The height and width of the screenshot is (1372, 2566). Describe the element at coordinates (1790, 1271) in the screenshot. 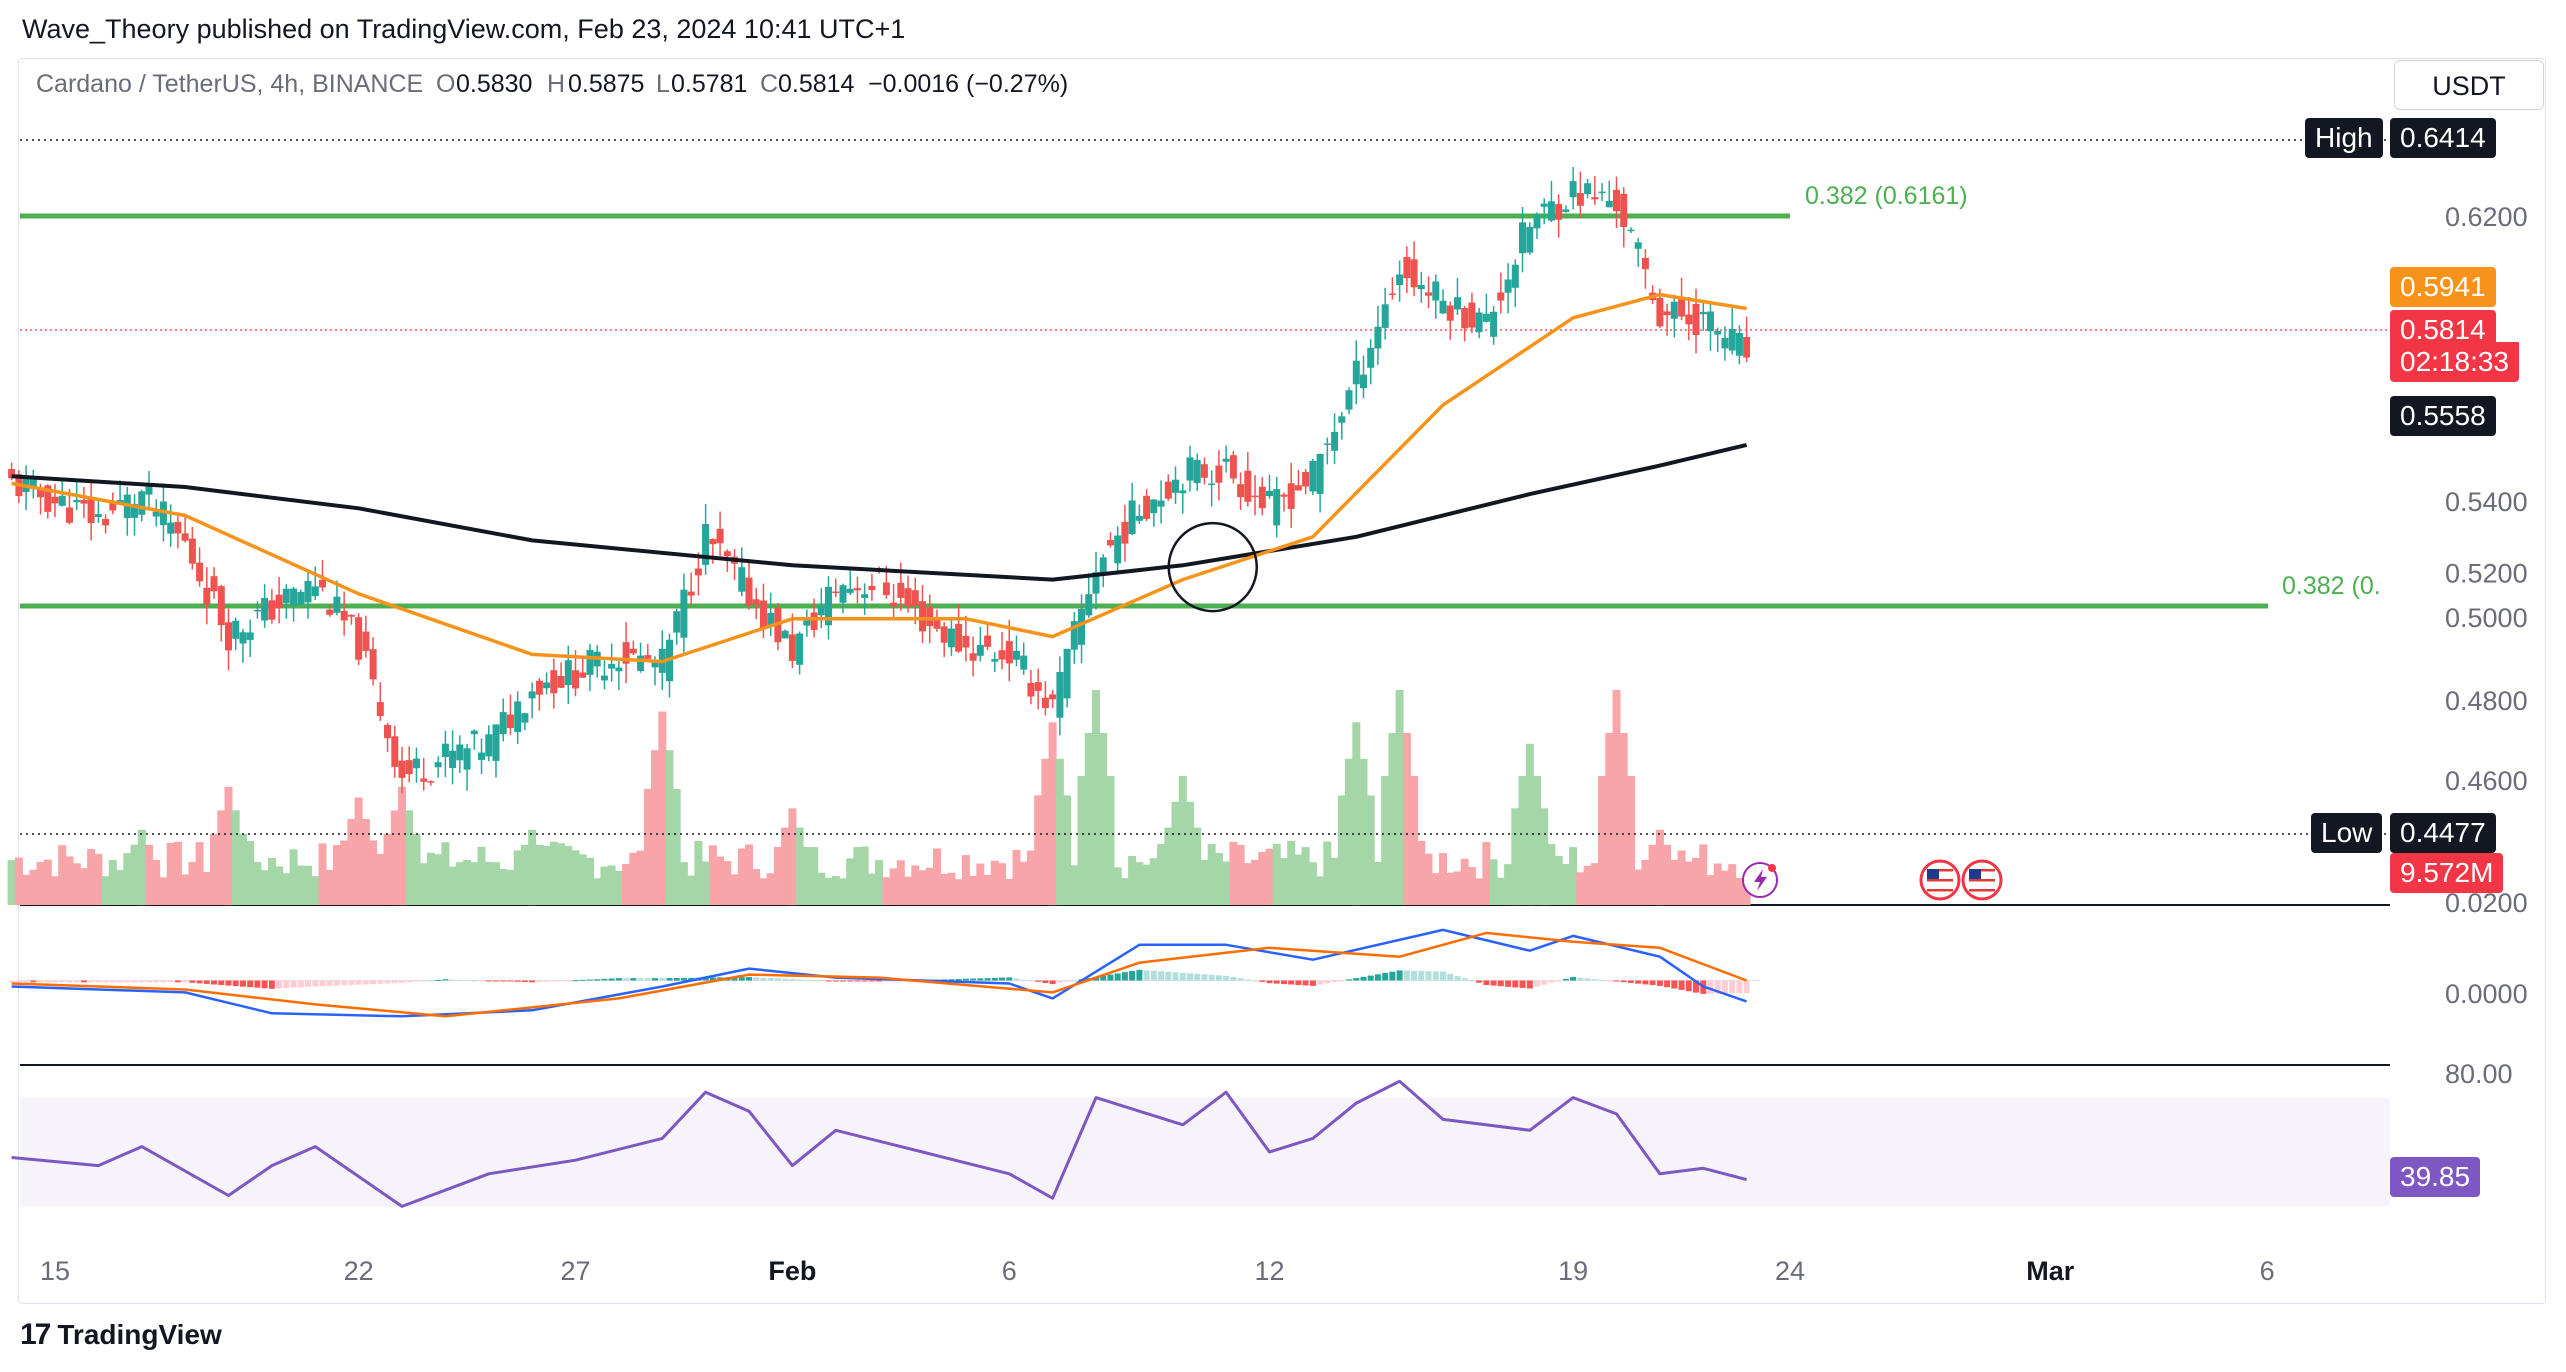

I see `time-axis-label: 24` at that location.